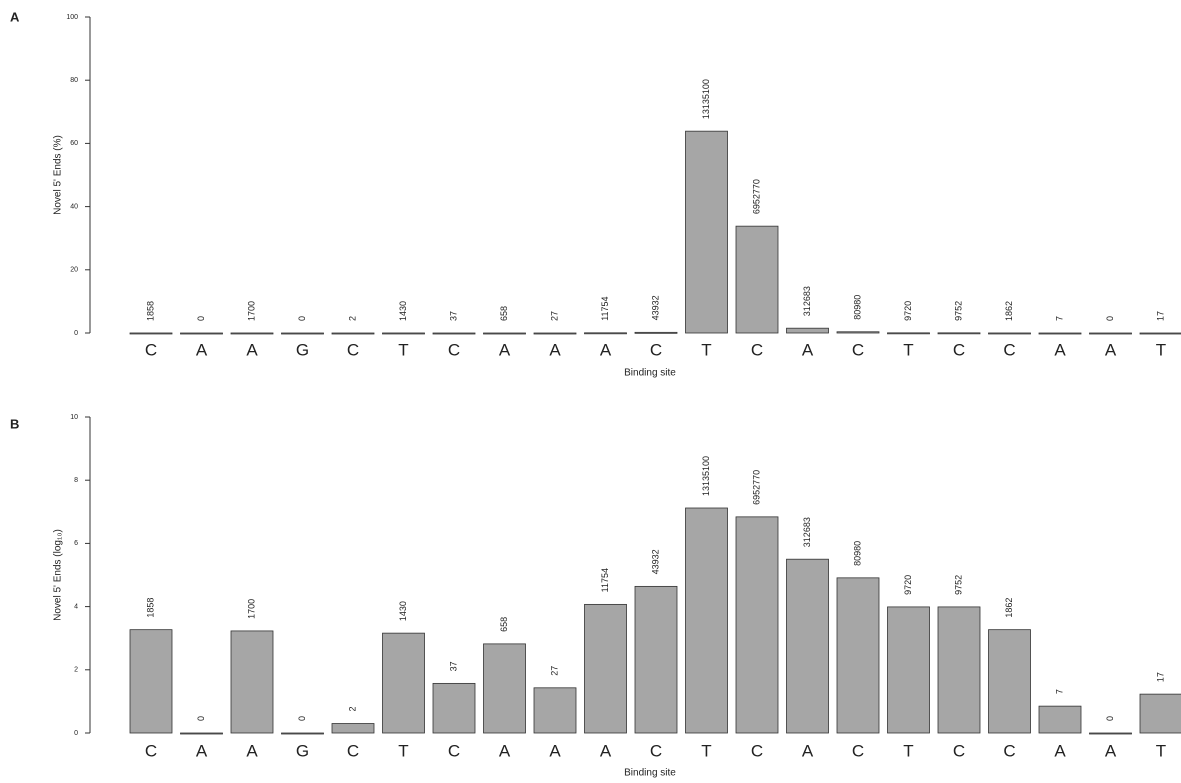 The width and height of the screenshot is (1181, 783). I want to click on count-label: 17, so click(1160, 677).